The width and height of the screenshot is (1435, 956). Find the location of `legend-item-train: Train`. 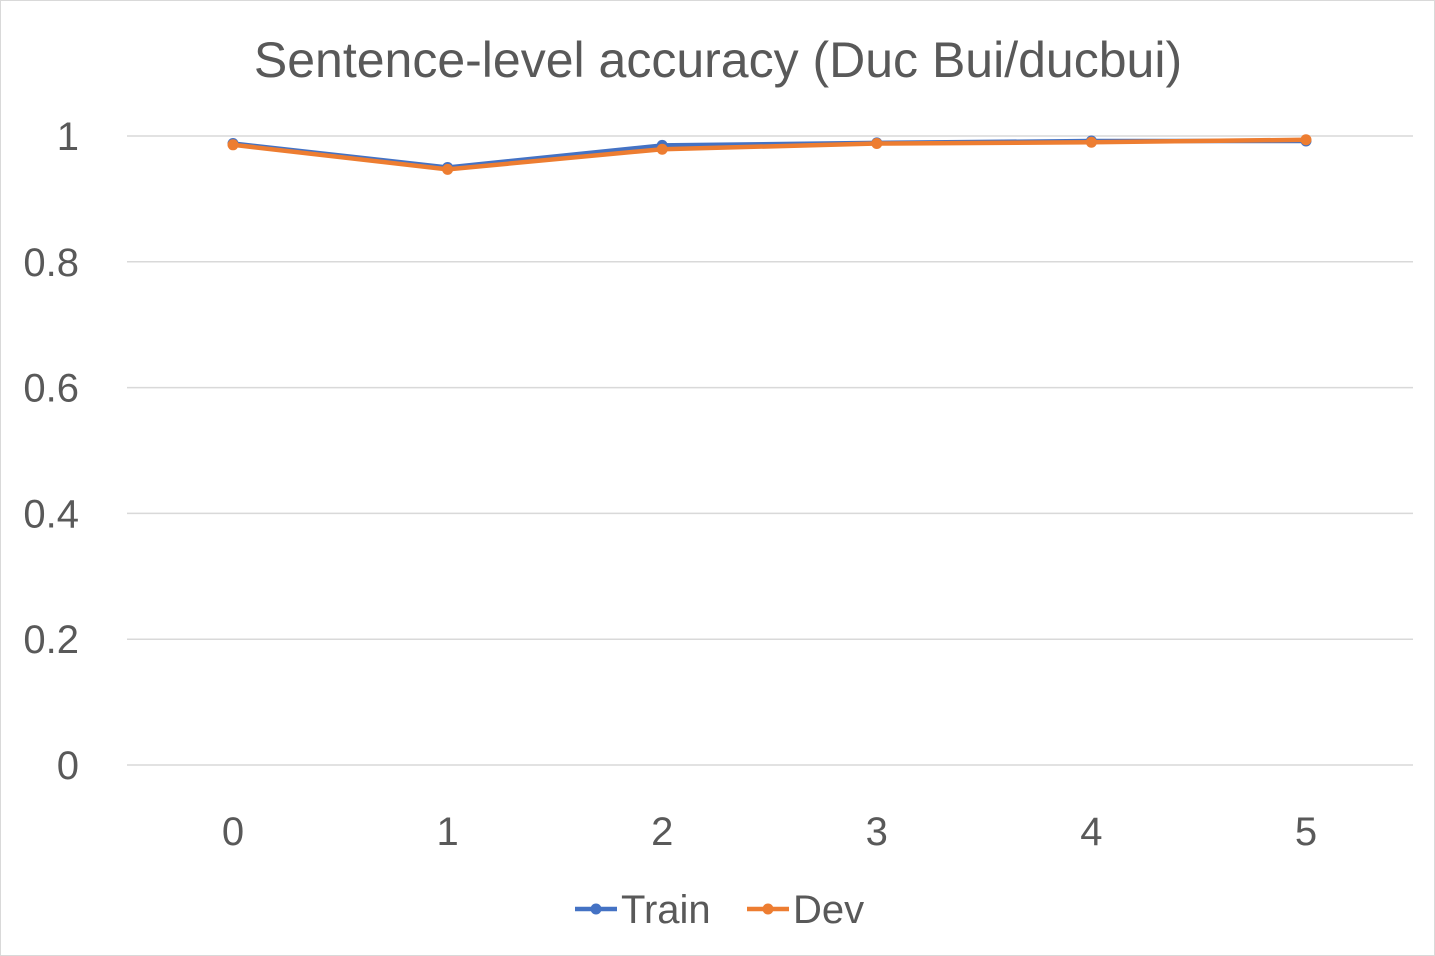

legend-item-train: Train is located at coordinates (643, 910).